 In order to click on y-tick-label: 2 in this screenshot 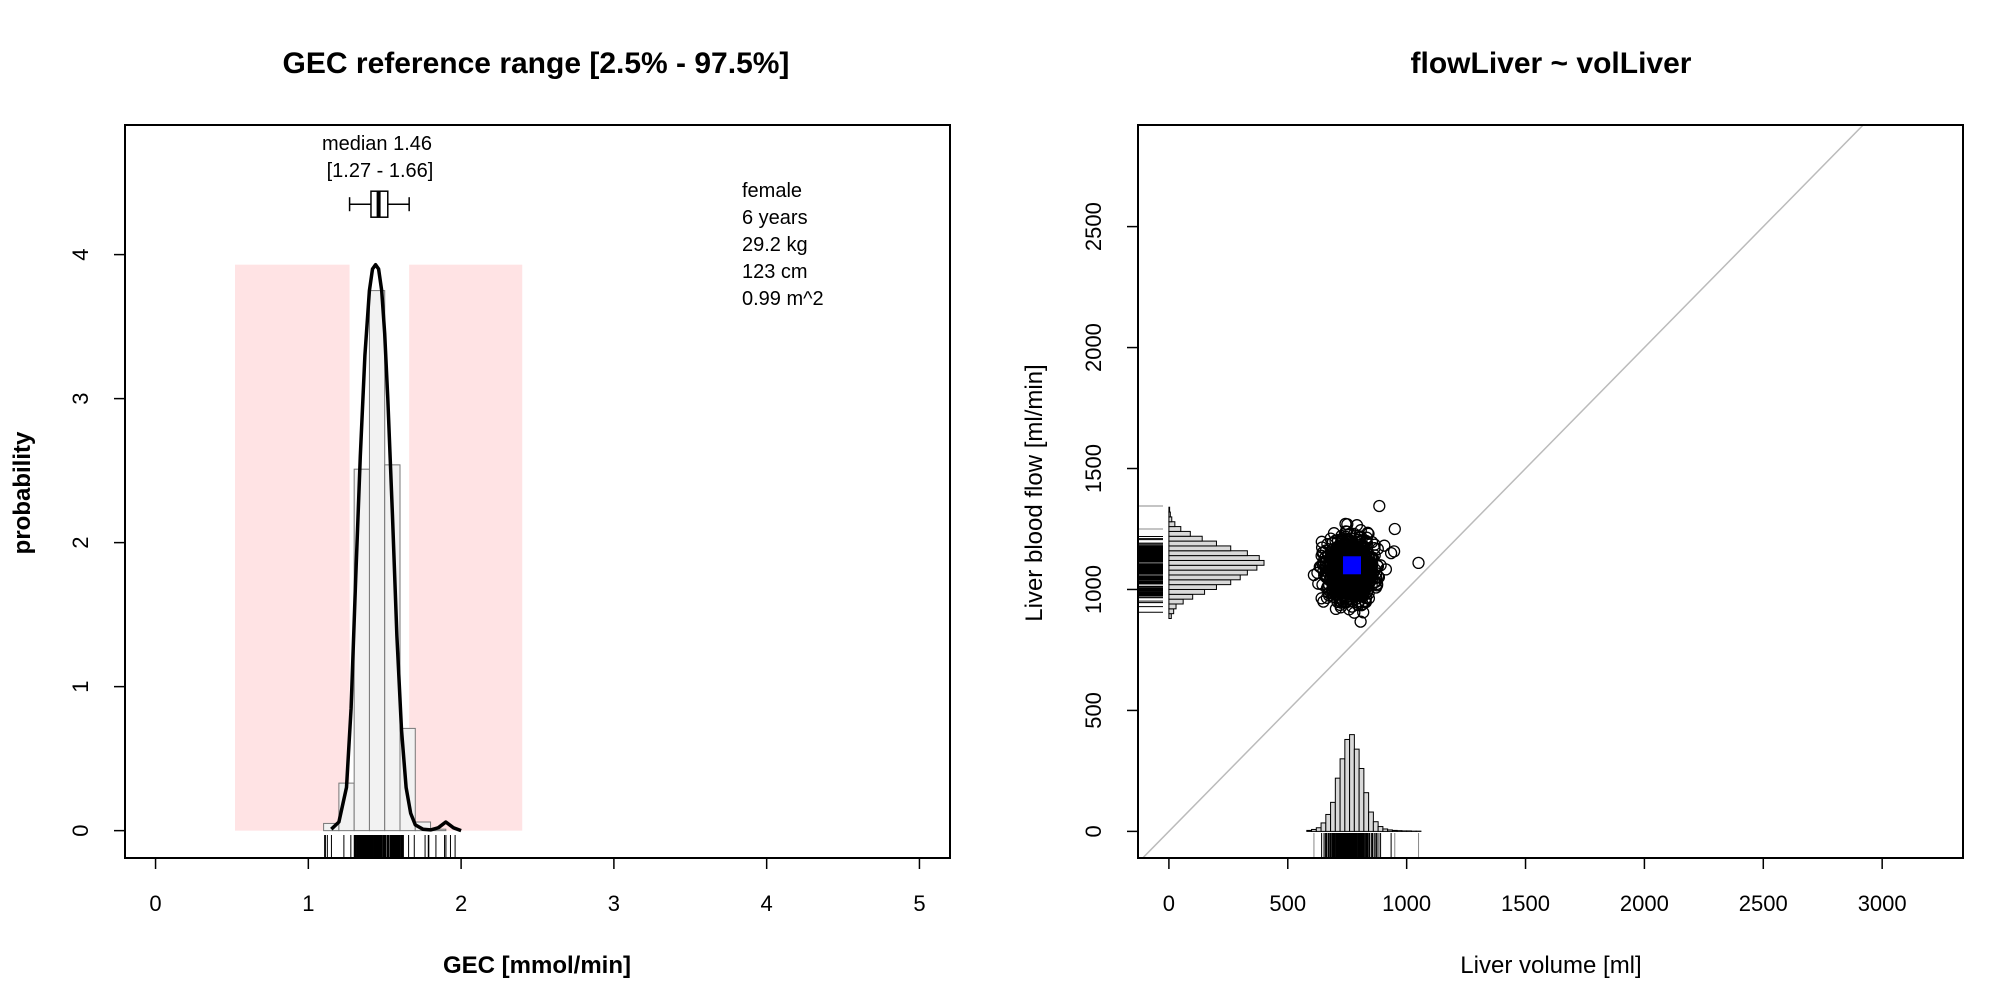, I will do `click(80, 542)`.